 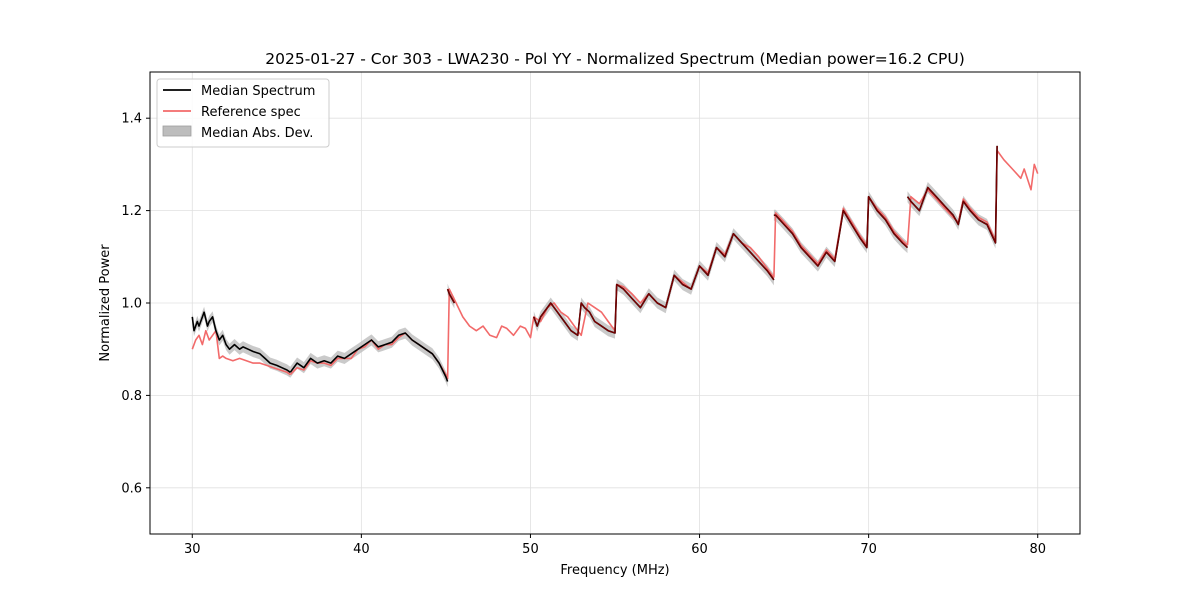 I want to click on y-ticks: 0.6 0.8 1.0 1.2 1.4, so click(x=135, y=304).